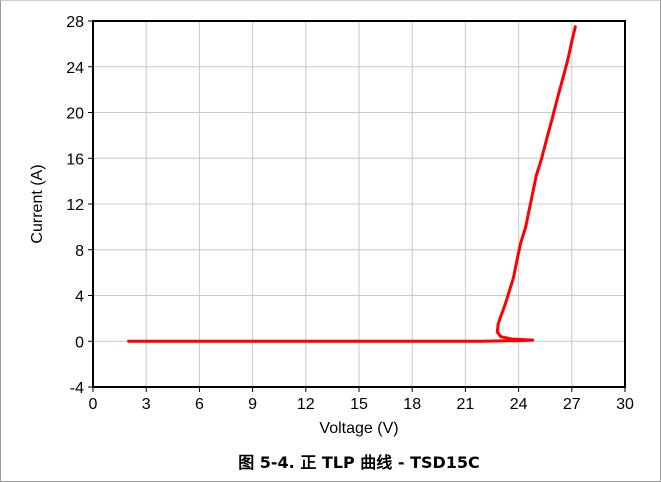  What do you see at coordinates (37, 203) in the screenshot?
I see `y-axis-label: Current (A)` at bounding box center [37, 203].